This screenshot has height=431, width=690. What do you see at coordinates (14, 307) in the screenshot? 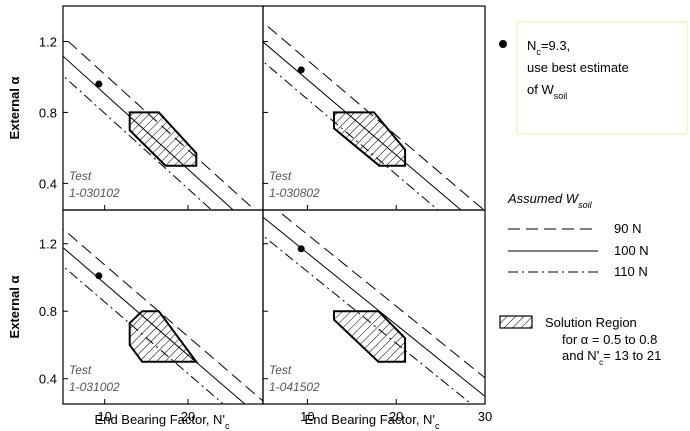
I see `y-axis-label-bottom: External α` at bounding box center [14, 307].